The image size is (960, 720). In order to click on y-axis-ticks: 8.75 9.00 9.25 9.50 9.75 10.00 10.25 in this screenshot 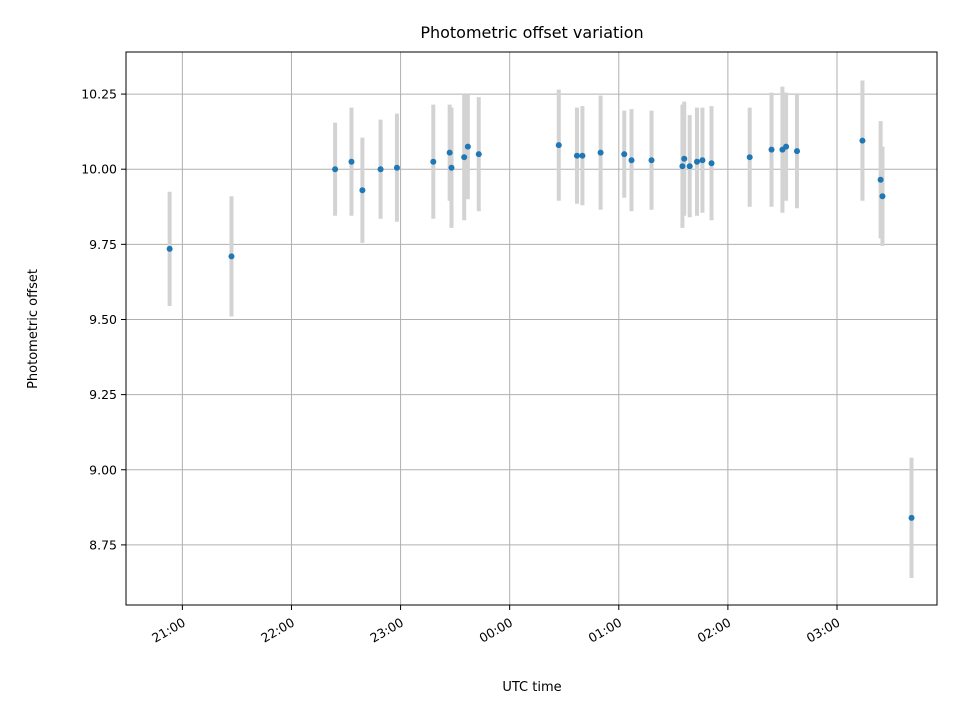, I will do `click(103, 319)`.